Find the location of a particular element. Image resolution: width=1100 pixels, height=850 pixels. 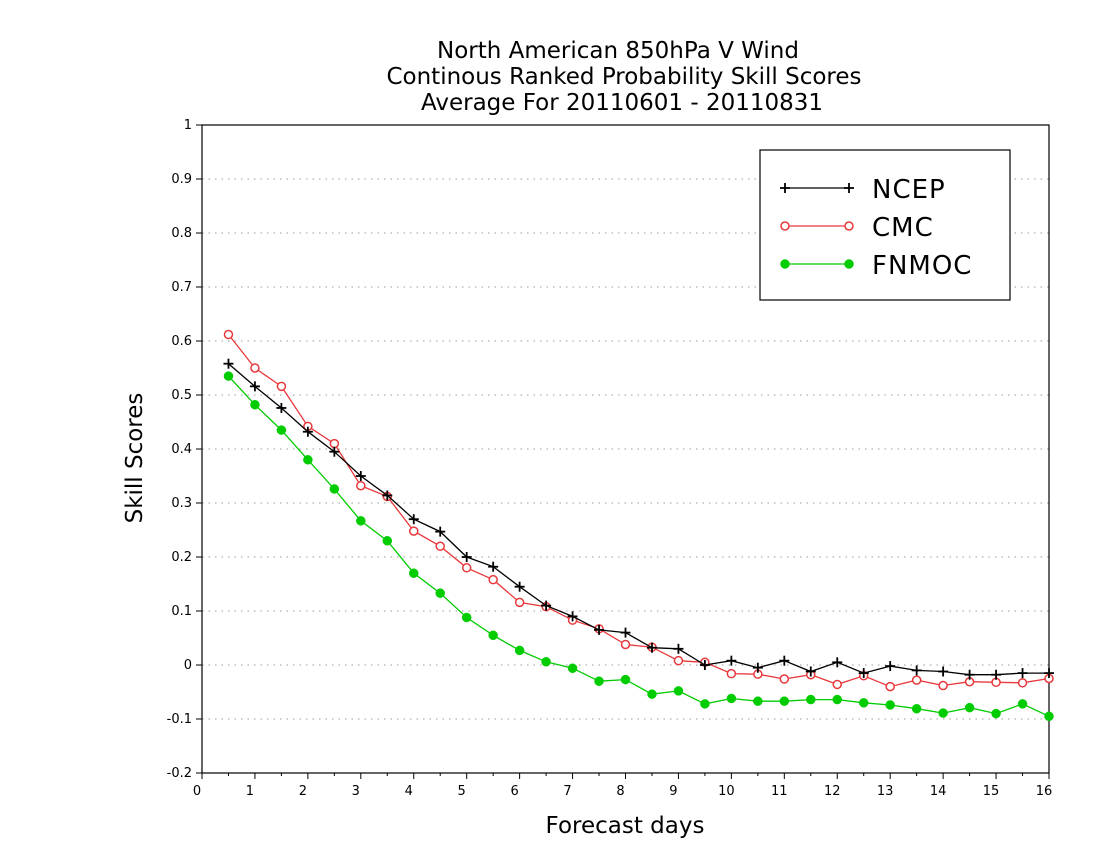

legend-item-fnmoc: FNMOC is located at coordinates (876, 266).